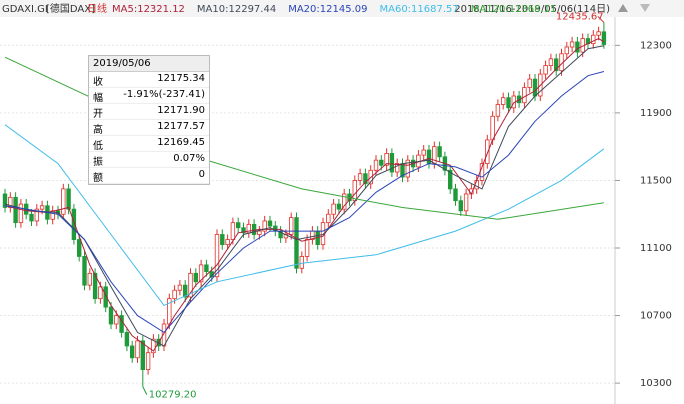 The height and width of the screenshot is (404, 684). What do you see at coordinates (623, 8) in the screenshot?
I see `up-icon` at bounding box center [623, 8].